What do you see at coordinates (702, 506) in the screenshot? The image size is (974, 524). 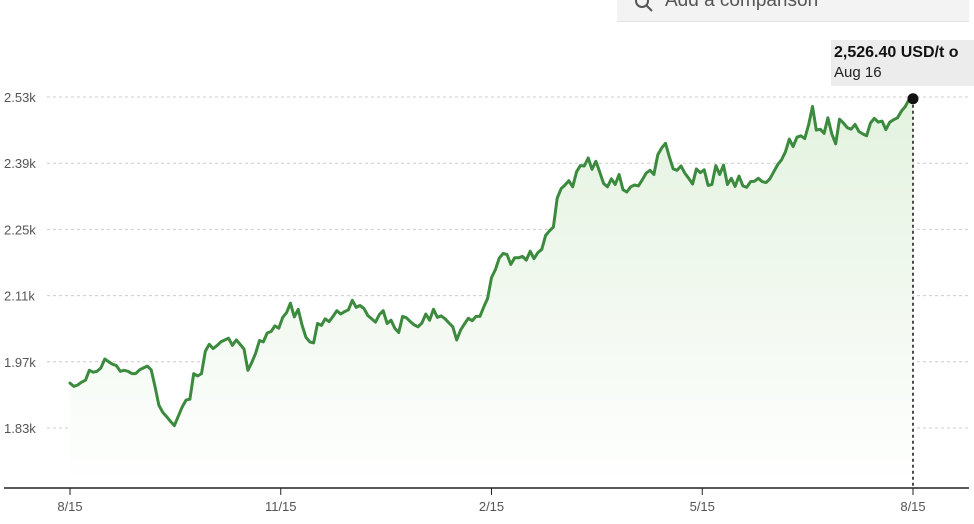 I see `x-tick-label: 5/15` at bounding box center [702, 506].